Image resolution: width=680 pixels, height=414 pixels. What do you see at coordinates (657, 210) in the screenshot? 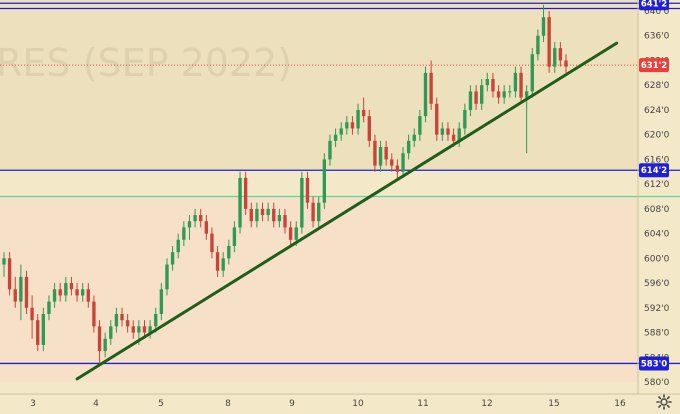
I see `price-tick-label: 608'0` at bounding box center [657, 210].